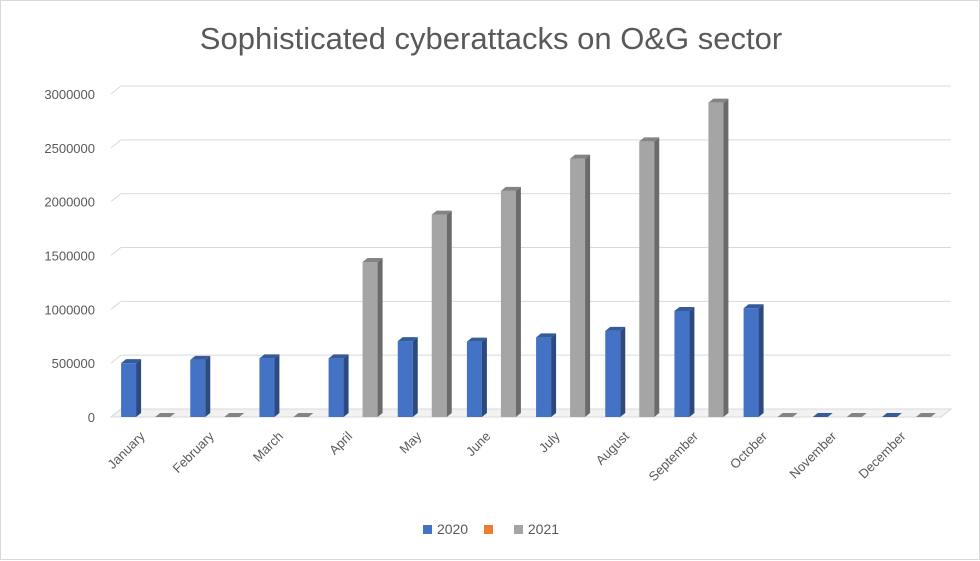  Describe the element at coordinates (856, 415) in the screenshot. I see `bar-2021-november-top` at that location.